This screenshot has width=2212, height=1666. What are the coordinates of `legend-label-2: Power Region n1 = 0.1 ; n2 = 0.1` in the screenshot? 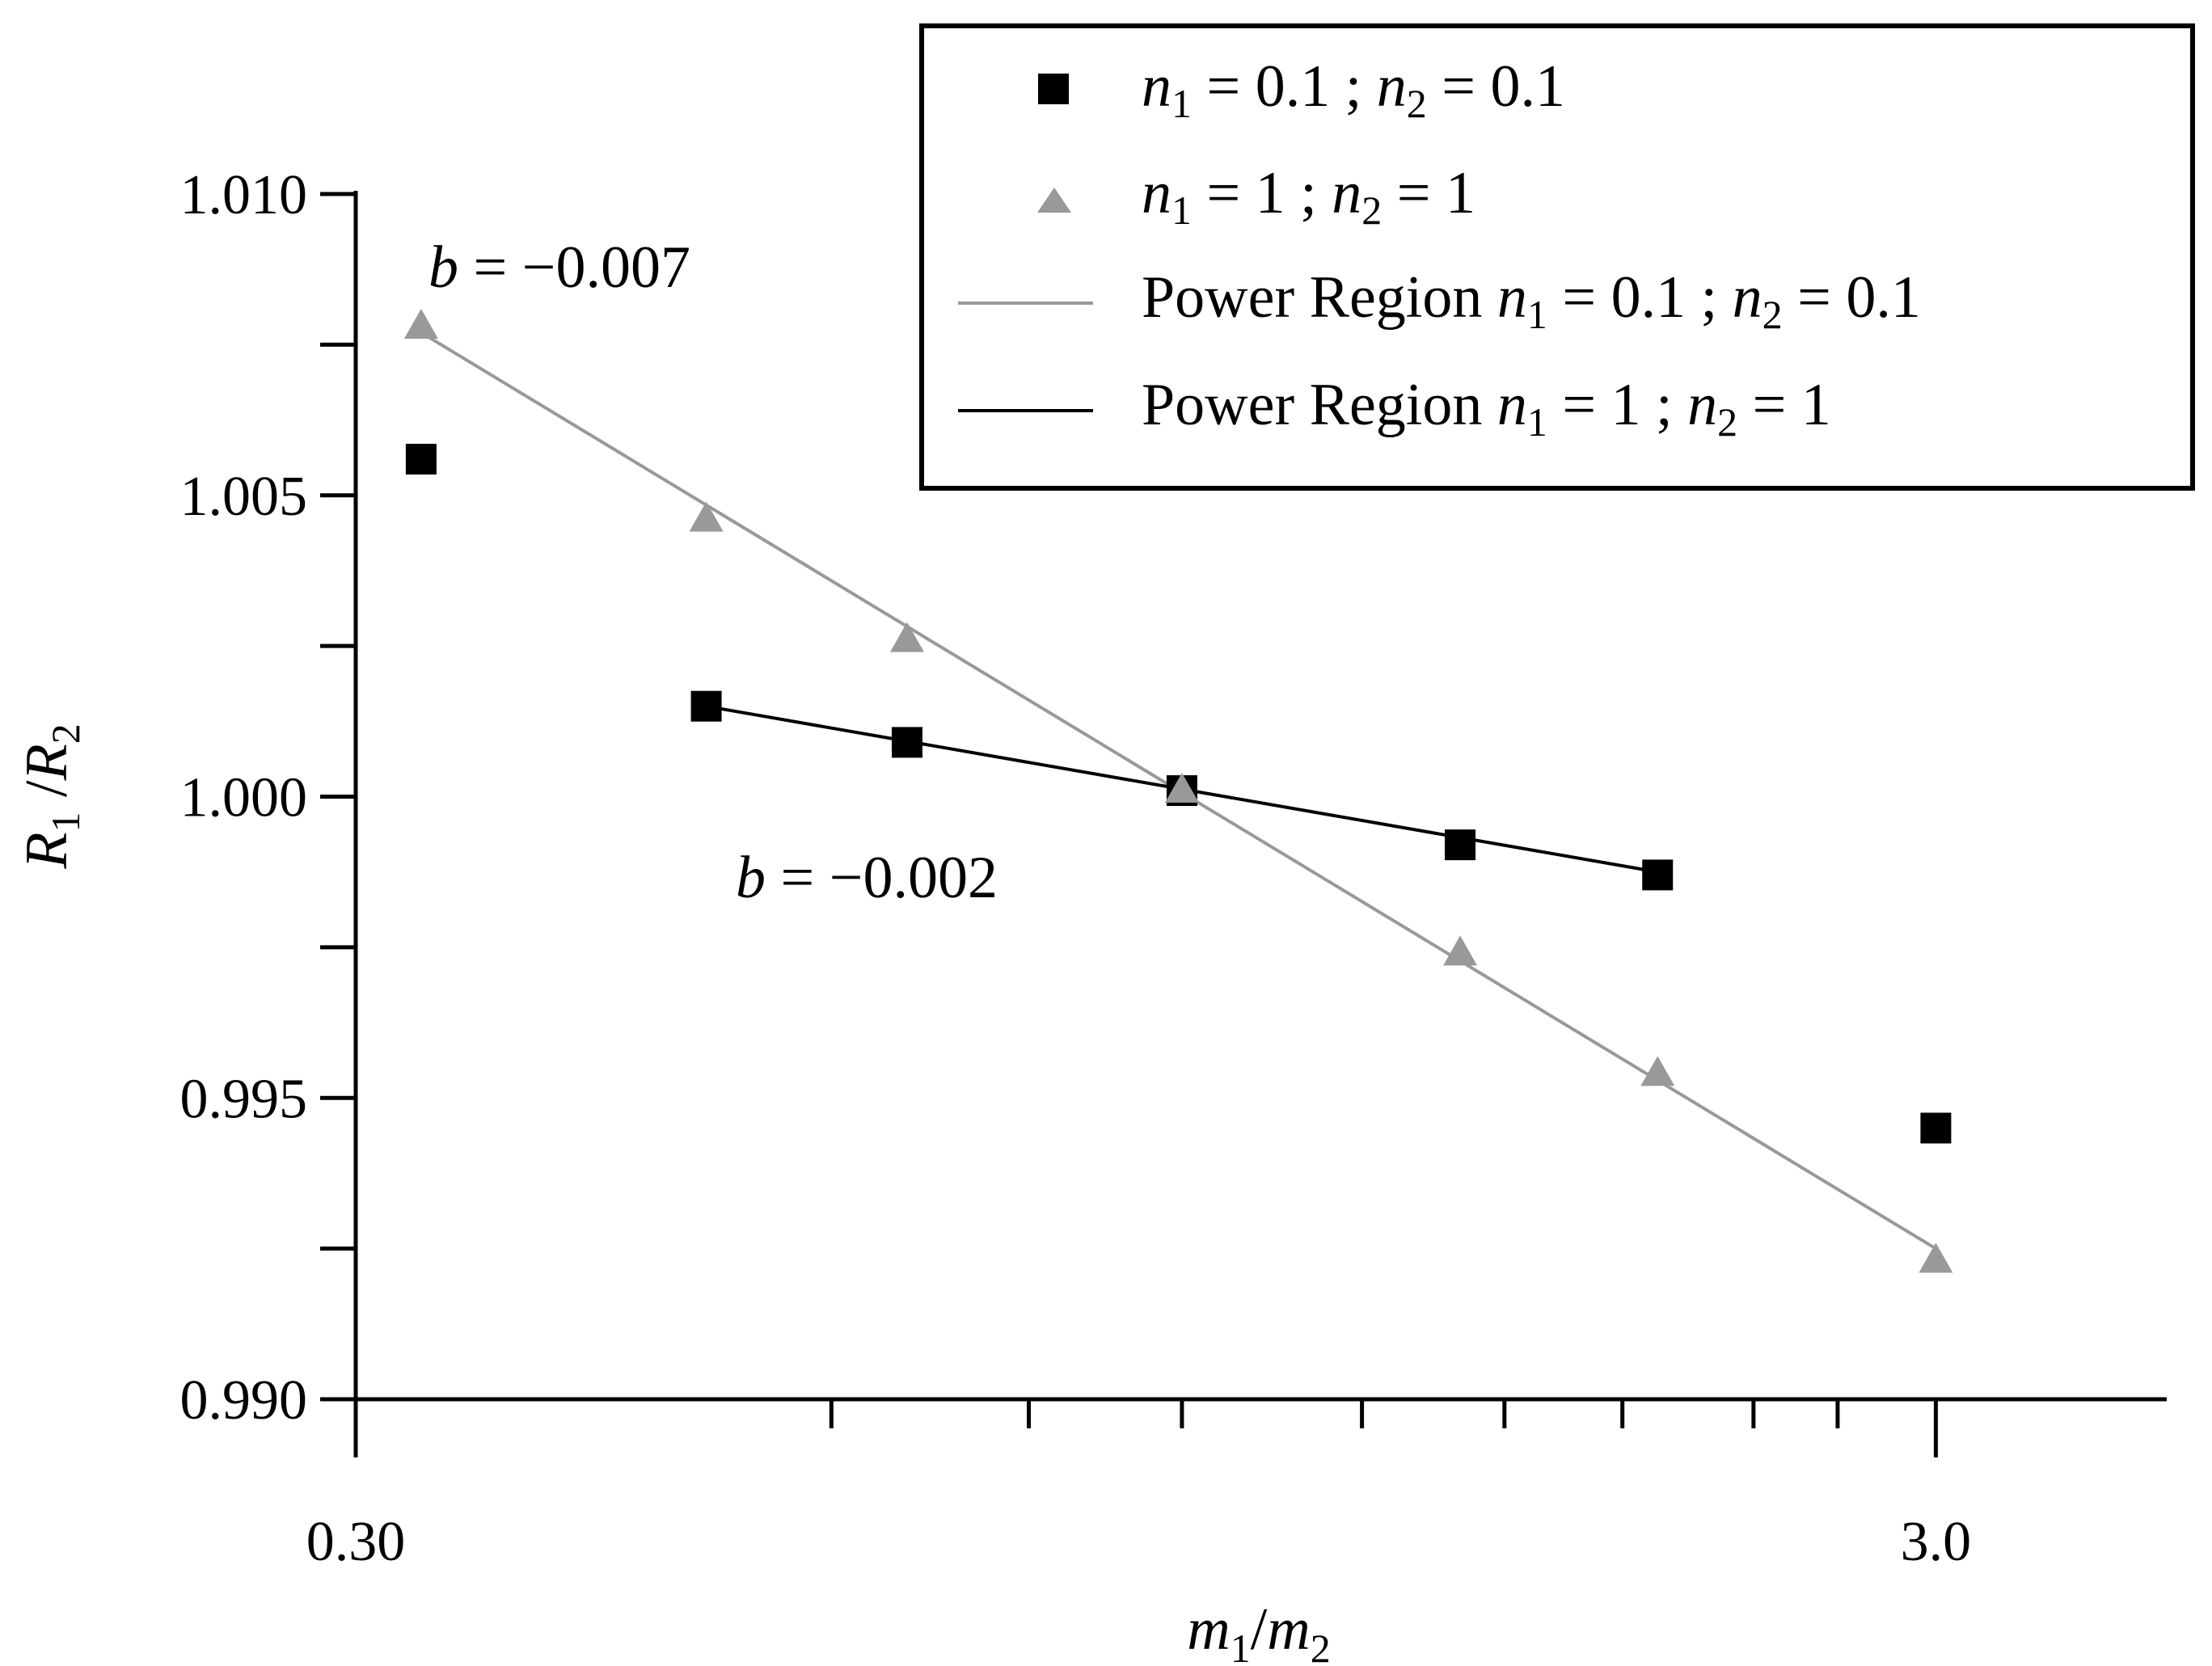 It's located at (1531, 300).